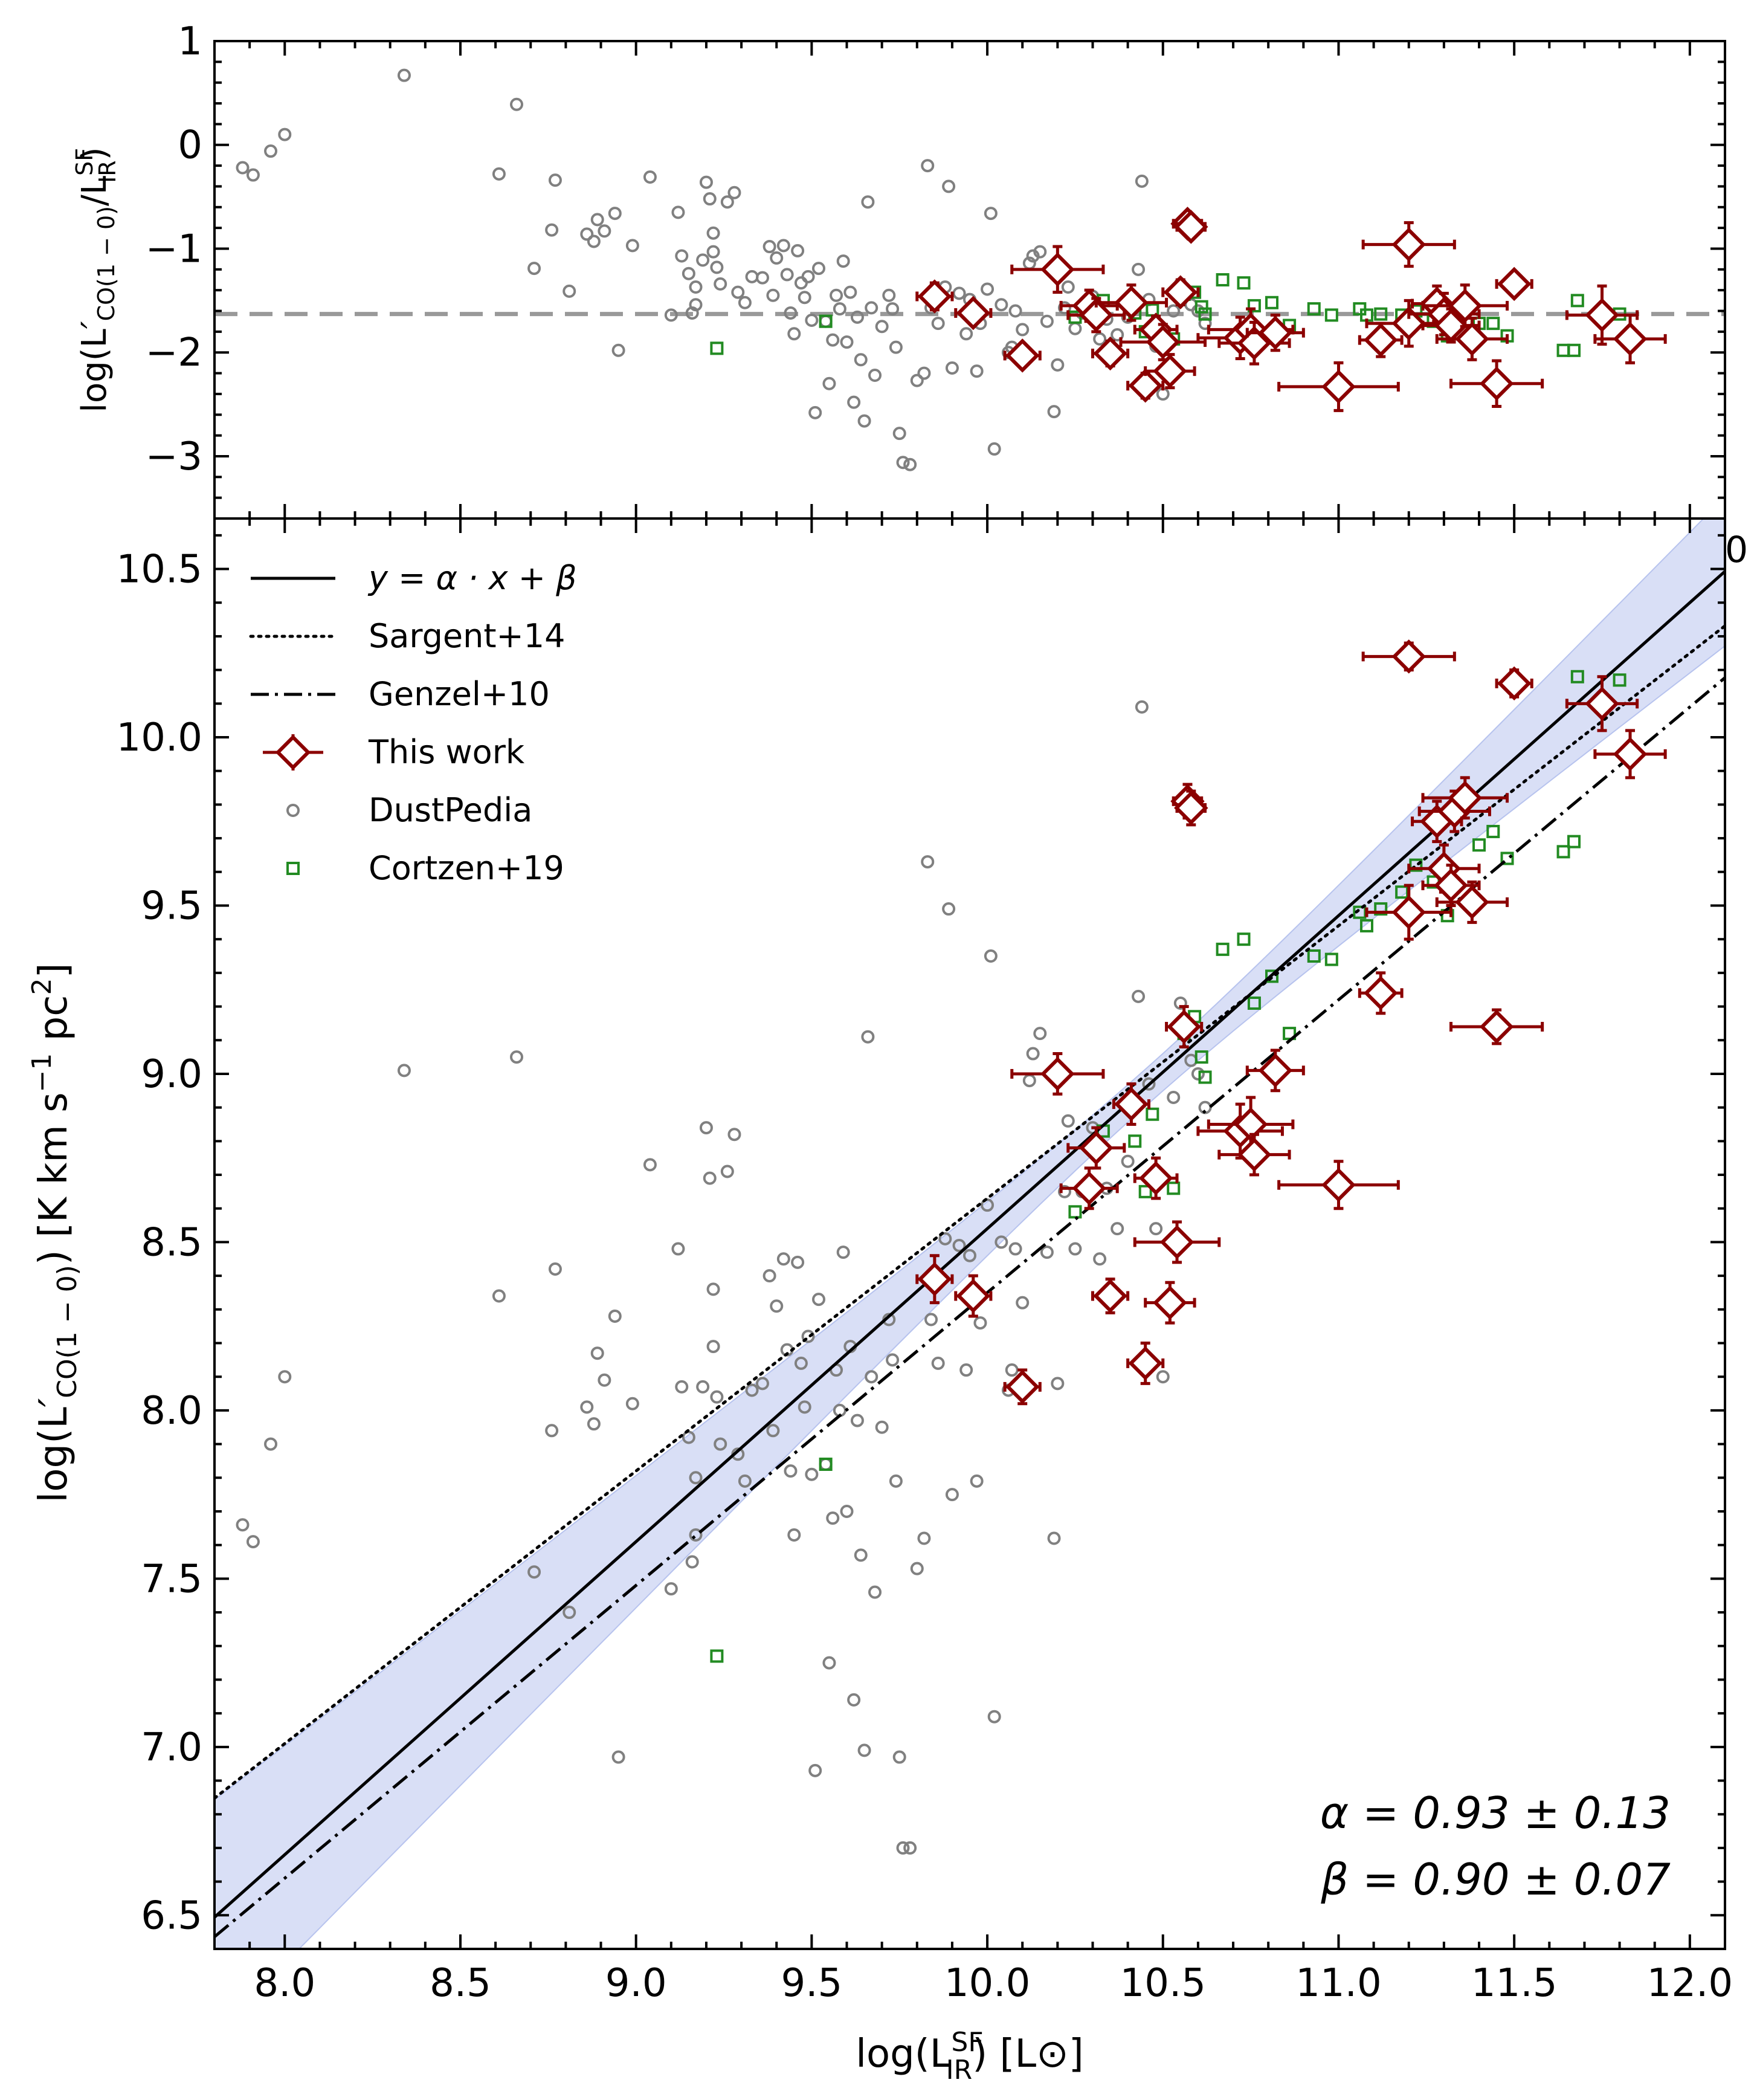 This screenshot has width=1757, height=2100. I want to click on top-y-axis-label: log(L′CO(1 − 0)/LSFIR), so click(96, 279).